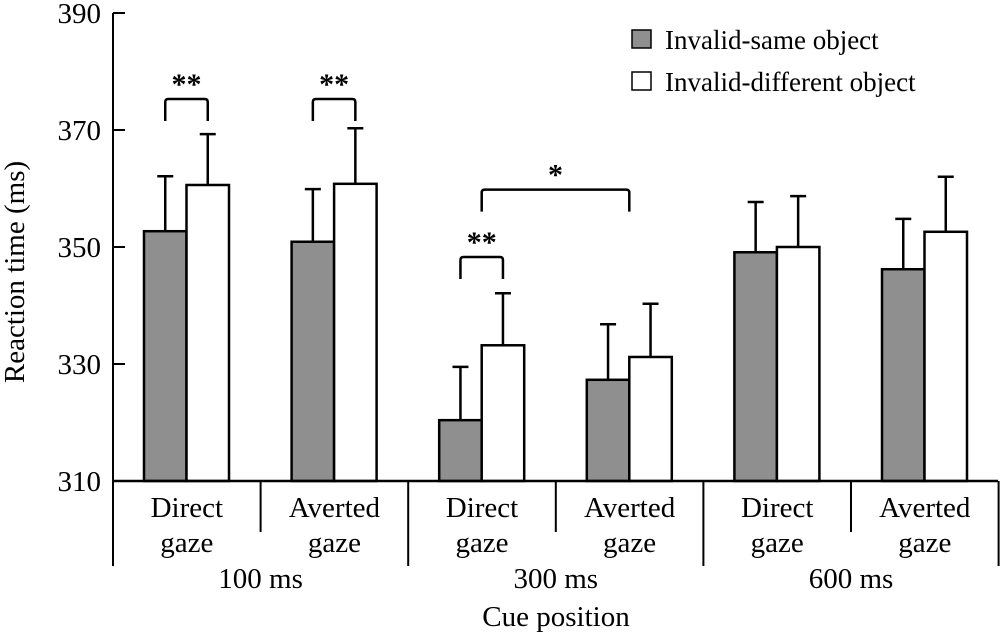  What do you see at coordinates (80, 15) in the screenshot?
I see `y-tick-label: 390` at bounding box center [80, 15].